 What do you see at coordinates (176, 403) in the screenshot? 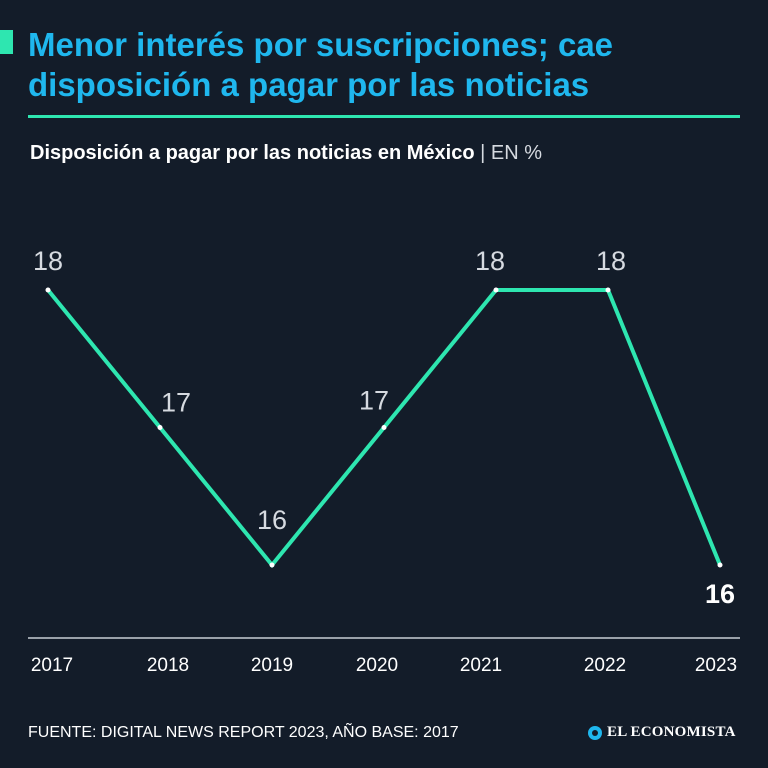
I see `data-label-2018: 17` at bounding box center [176, 403].